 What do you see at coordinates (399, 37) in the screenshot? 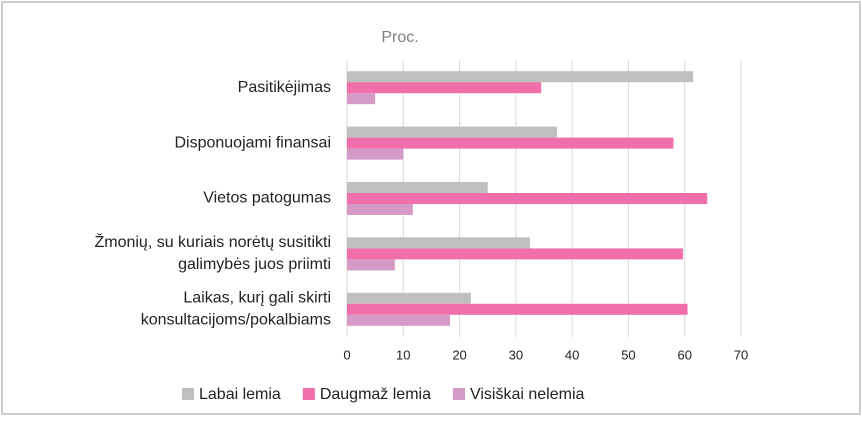
I see `chart-title: Proc.` at bounding box center [399, 37].